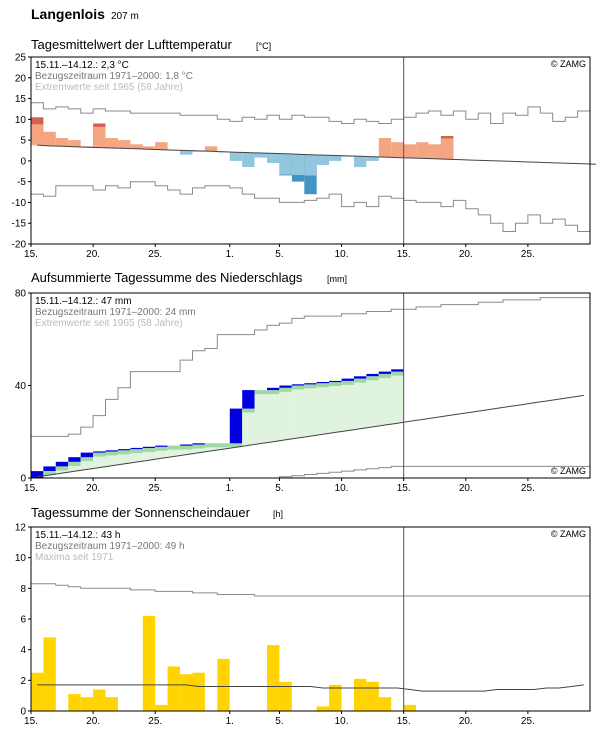 Image resolution: width=596 pixels, height=729 pixels. Describe the element at coordinates (132, 44) in the screenshot. I see `temp-chart-title: Tagesmittelwert der Lufttemperatur` at that location.